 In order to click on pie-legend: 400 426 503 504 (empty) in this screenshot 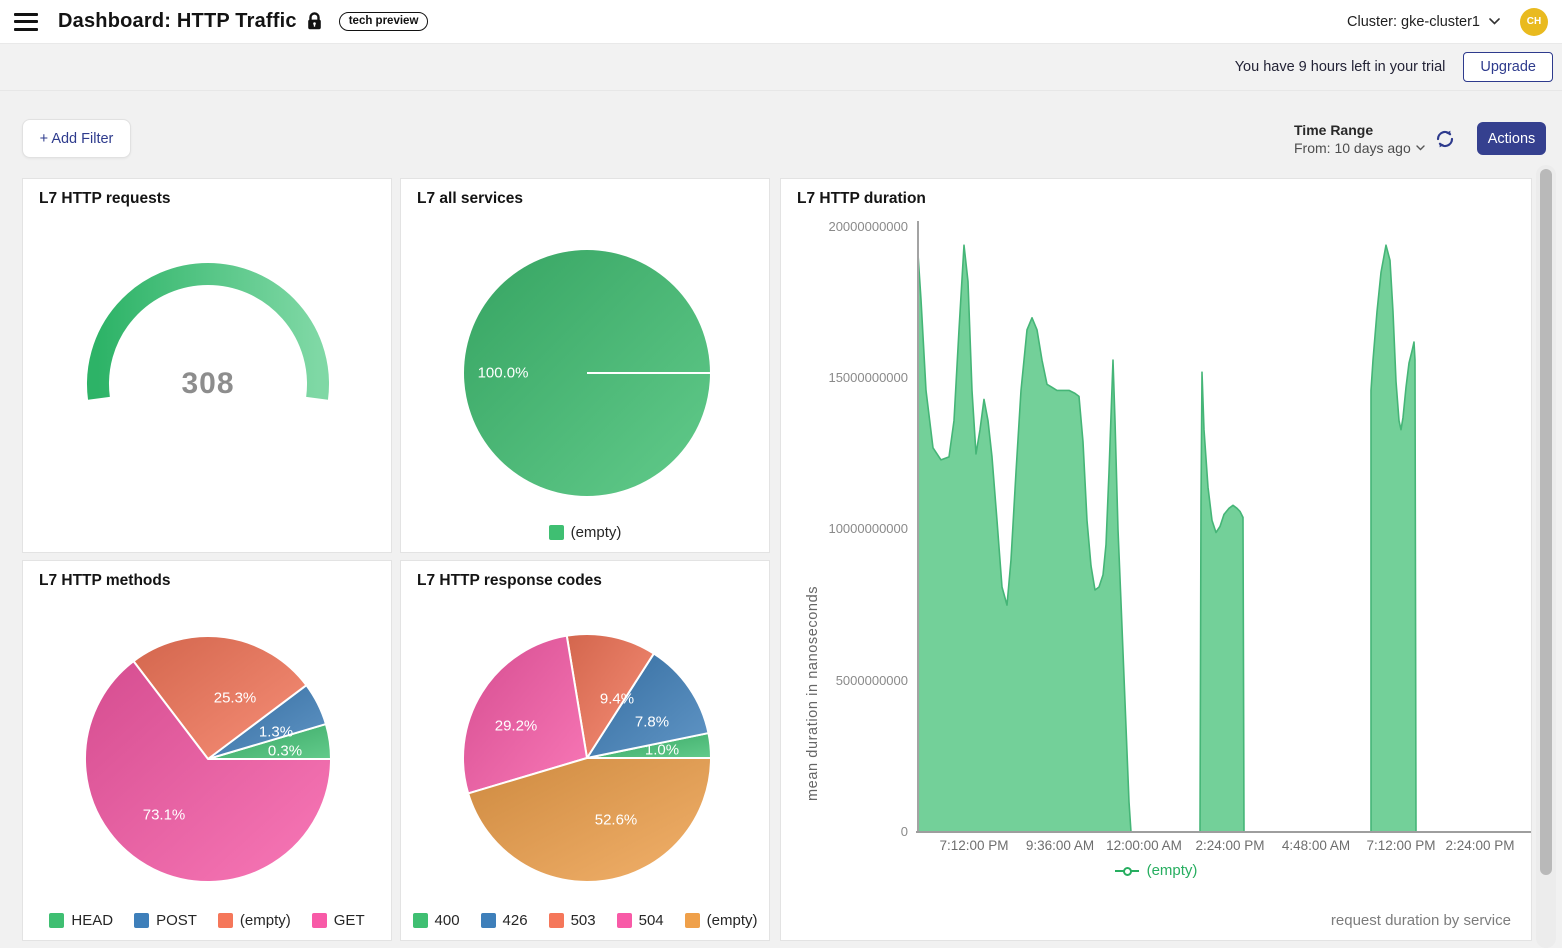, I will do `click(585, 920)`.